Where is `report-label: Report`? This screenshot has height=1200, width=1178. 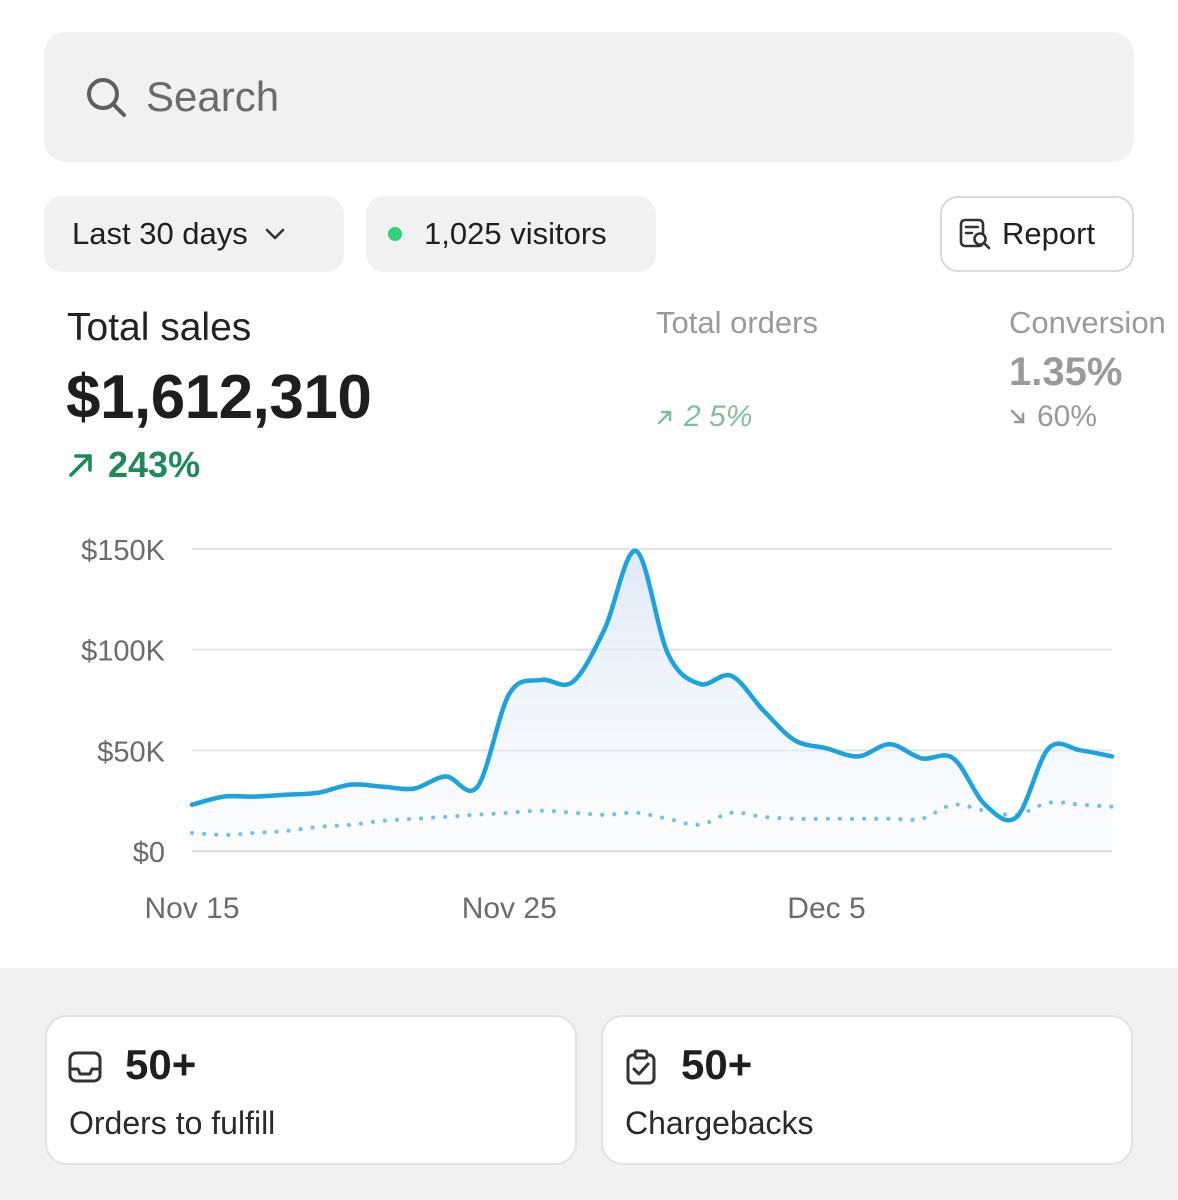
report-label: Report is located at coordinates (1049, 233).